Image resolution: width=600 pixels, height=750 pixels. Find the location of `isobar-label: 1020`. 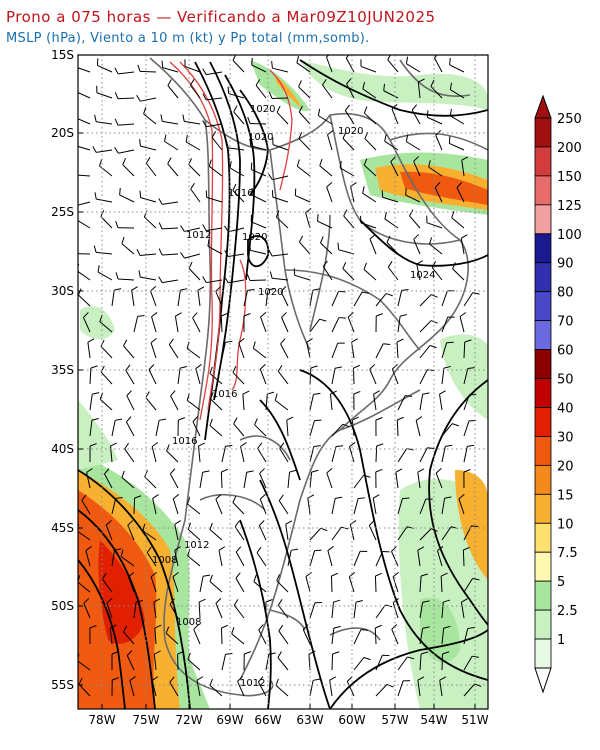

isobar-label: 1020 is located at coordinates (270, 292).